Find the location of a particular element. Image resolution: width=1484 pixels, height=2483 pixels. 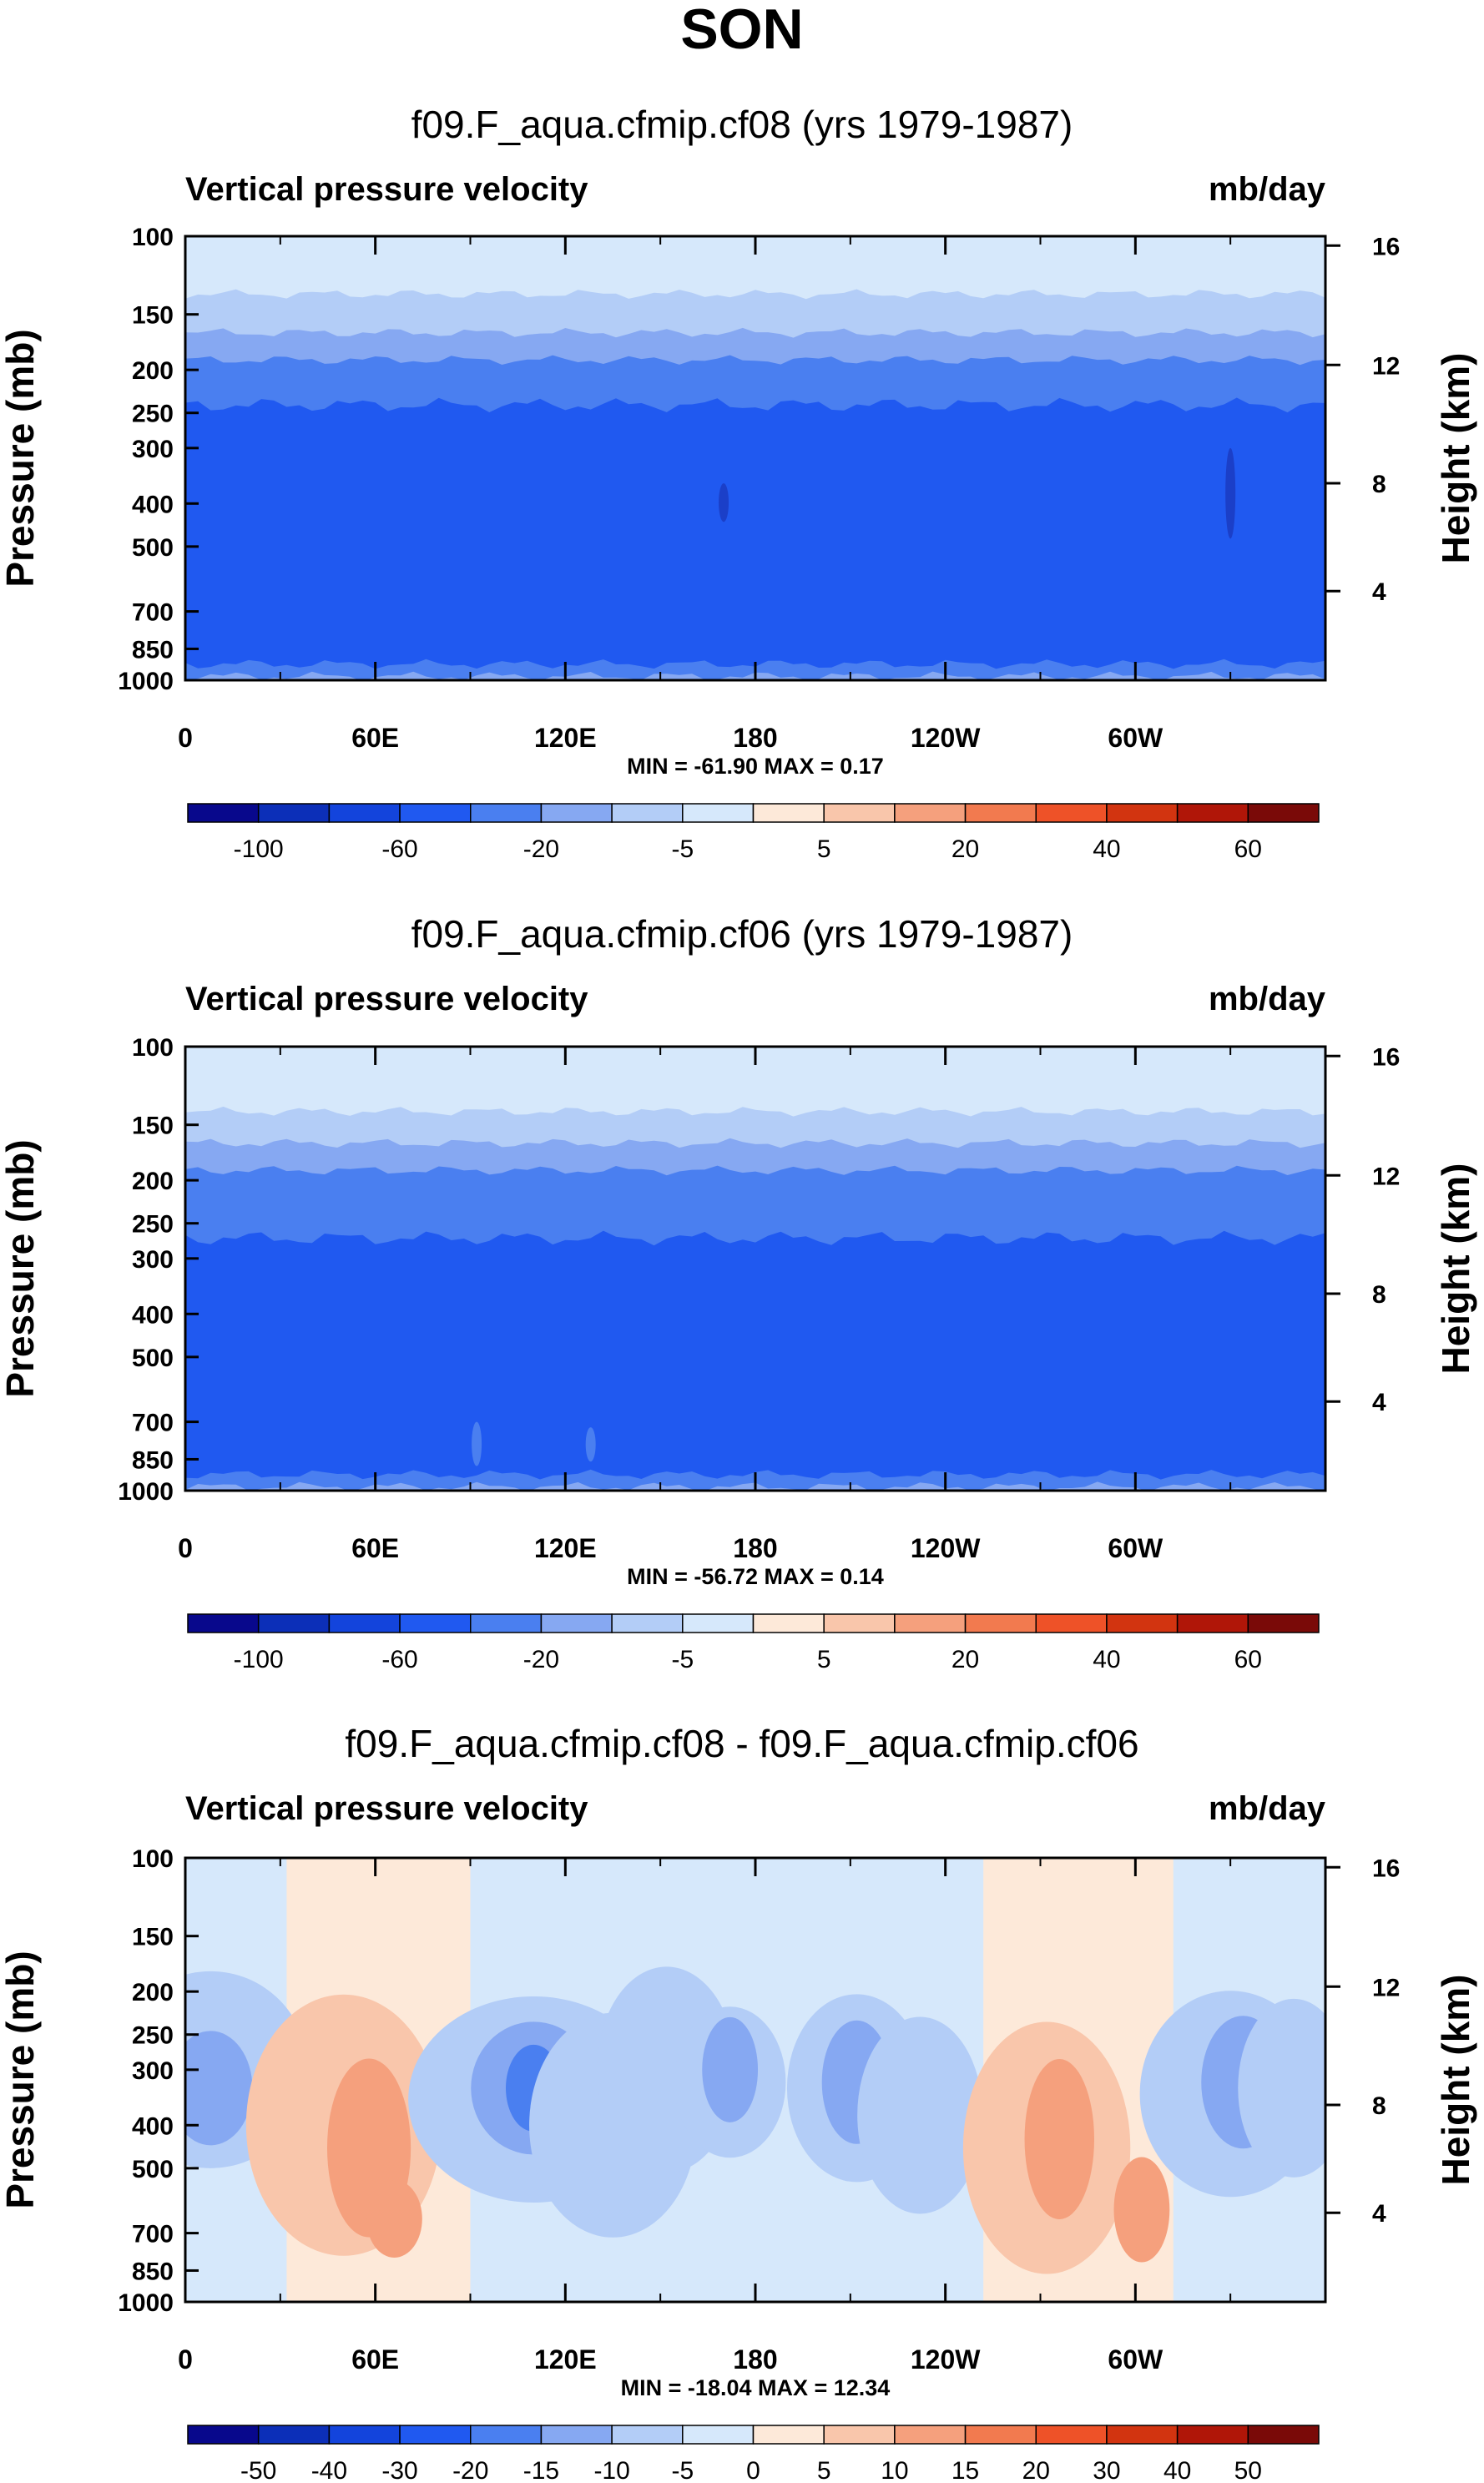

colorbar-label: -10 is located at coordinates (611, 2470).